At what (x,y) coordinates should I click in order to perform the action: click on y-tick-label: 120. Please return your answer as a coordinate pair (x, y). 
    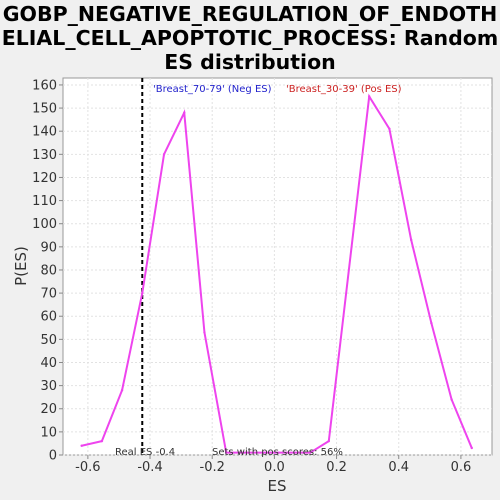
    Looking at the image, I should click on (44, 178).